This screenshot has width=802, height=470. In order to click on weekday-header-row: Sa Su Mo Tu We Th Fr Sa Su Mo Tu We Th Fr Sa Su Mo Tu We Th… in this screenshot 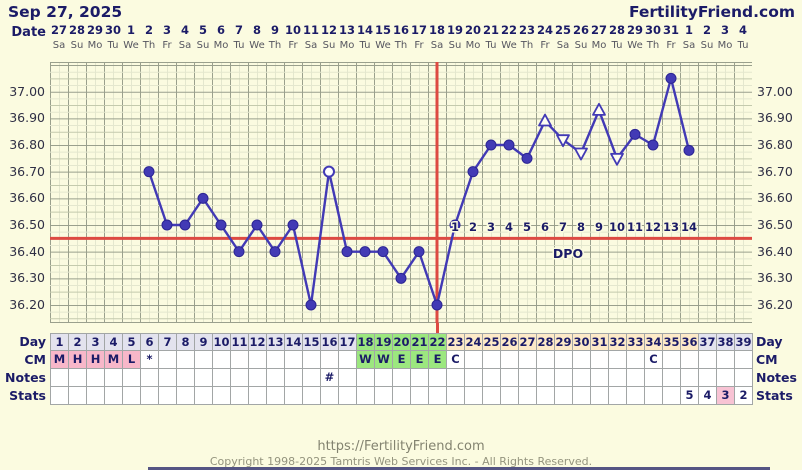, I will do `click(401, 47)`.